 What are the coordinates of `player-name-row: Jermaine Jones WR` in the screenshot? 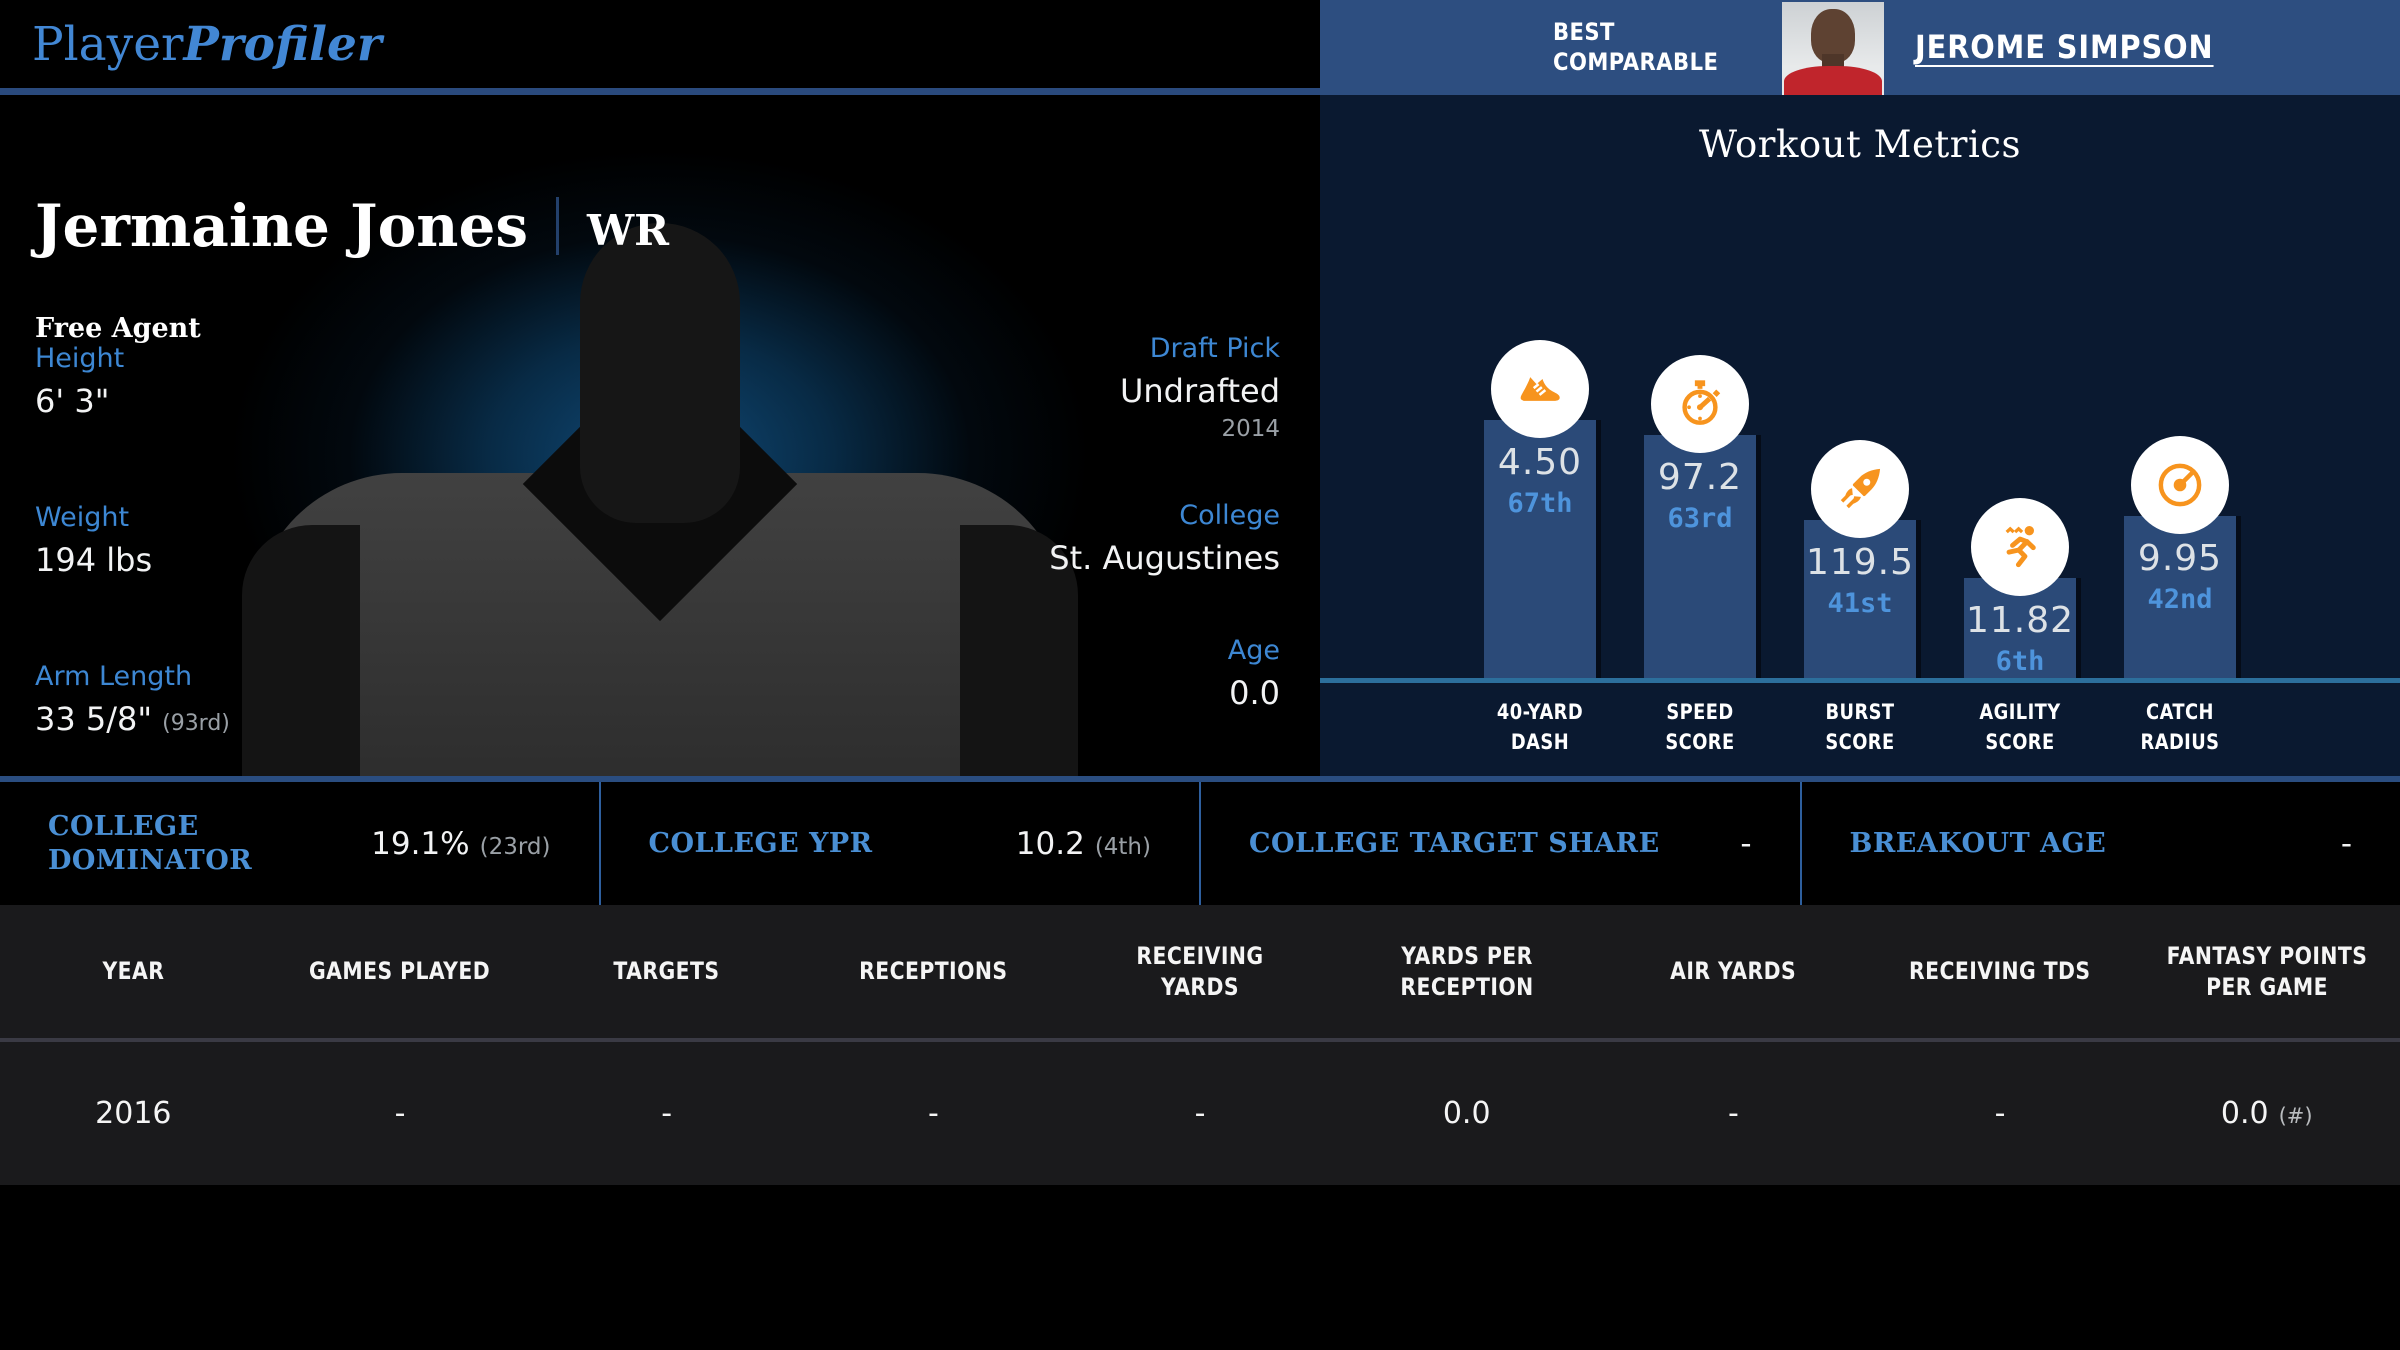 It's located at (352, 226).